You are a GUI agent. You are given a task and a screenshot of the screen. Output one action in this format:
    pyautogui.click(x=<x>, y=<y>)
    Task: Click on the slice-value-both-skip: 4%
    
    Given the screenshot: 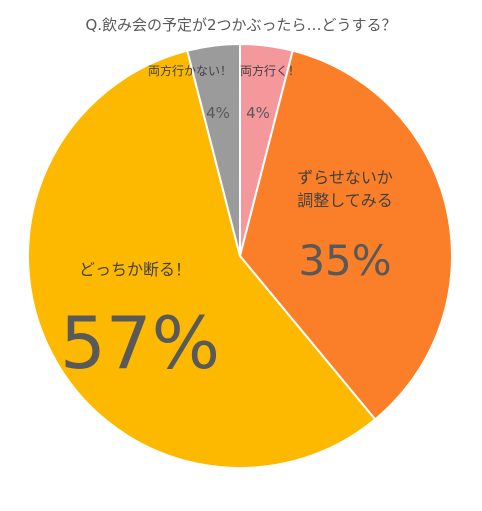 What is the action you would take?
    pyautogui.click(x=218, y=113)
    